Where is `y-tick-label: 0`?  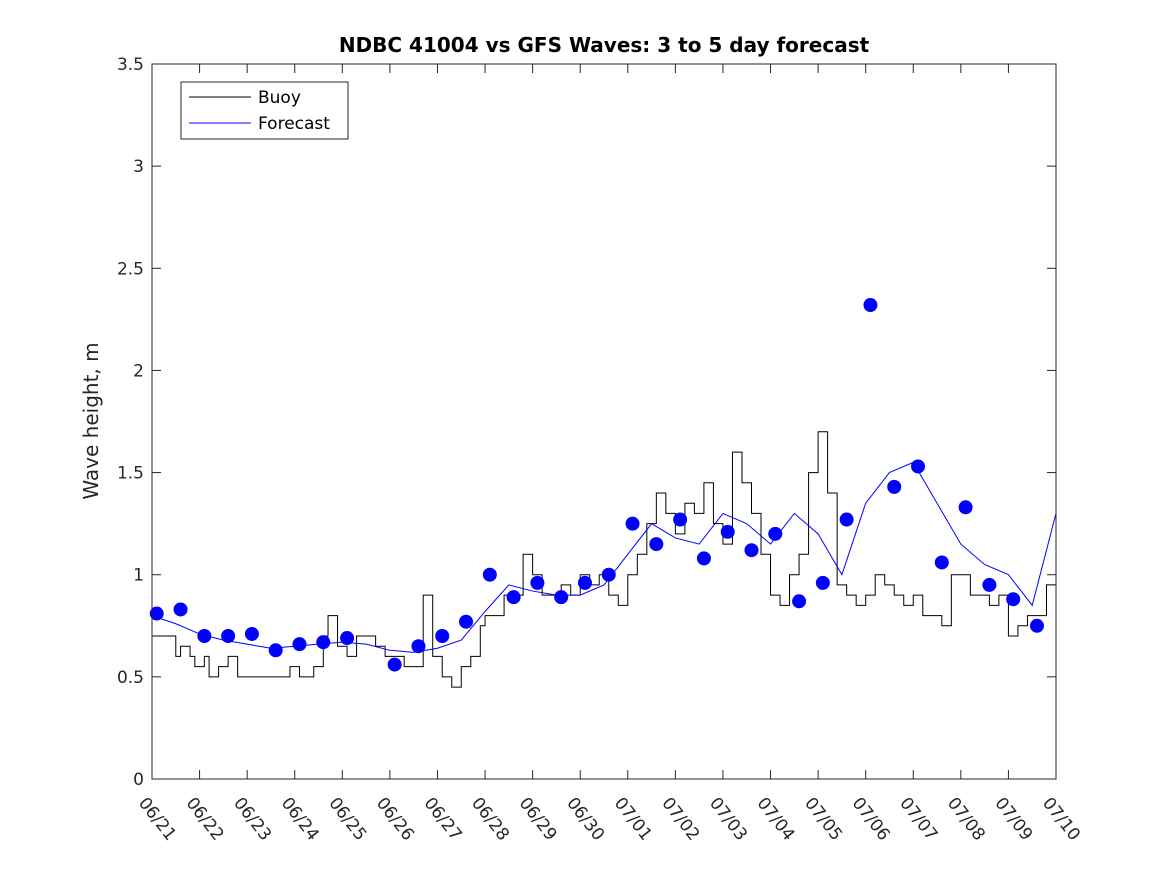 y-tick-label: 0 is located at coordinates (138, 780).